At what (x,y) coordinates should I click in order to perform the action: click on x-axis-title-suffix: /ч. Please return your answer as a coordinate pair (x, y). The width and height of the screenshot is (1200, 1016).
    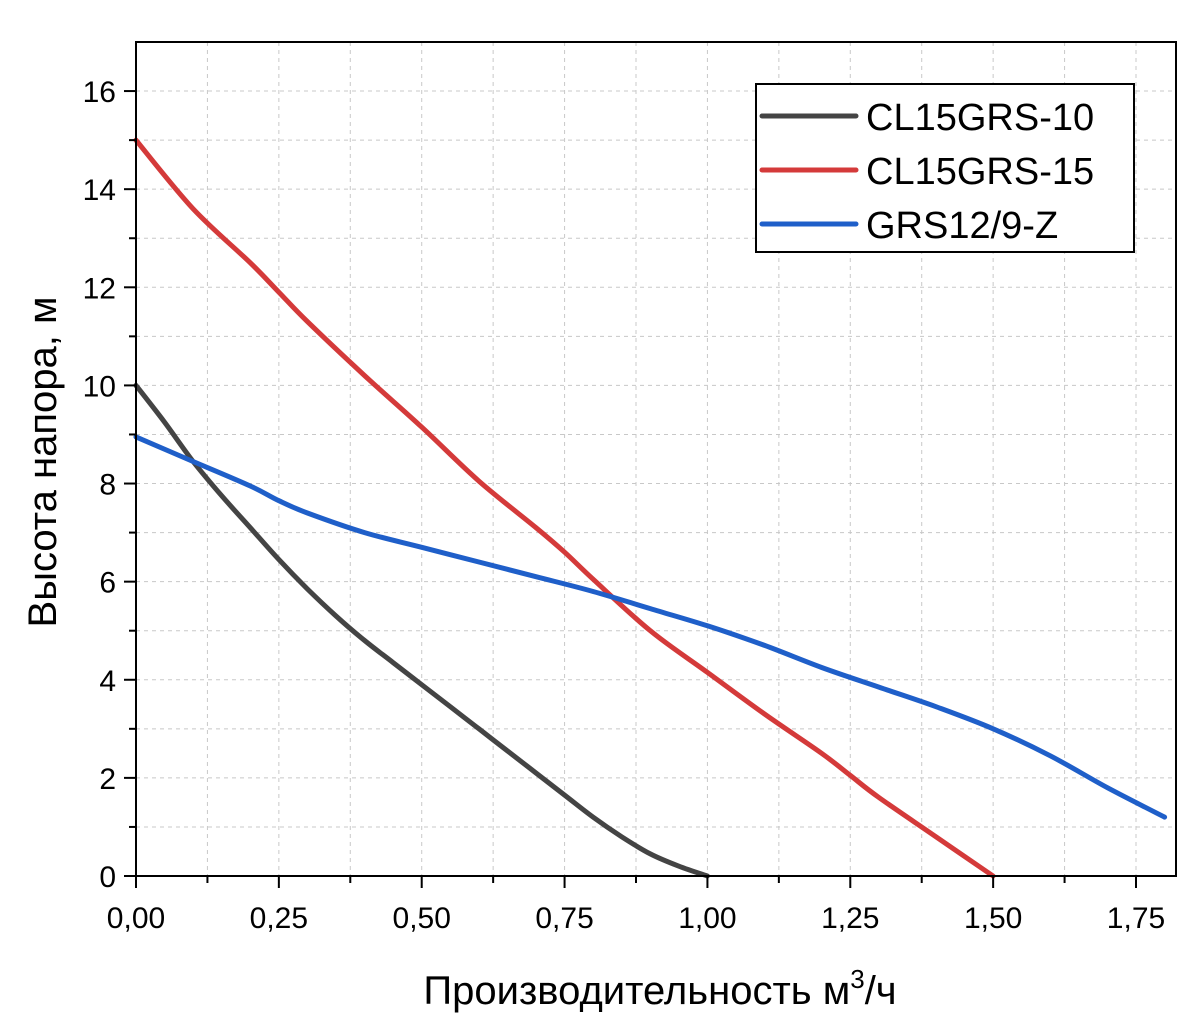
    Looking at the image, I should click on (881, 991).